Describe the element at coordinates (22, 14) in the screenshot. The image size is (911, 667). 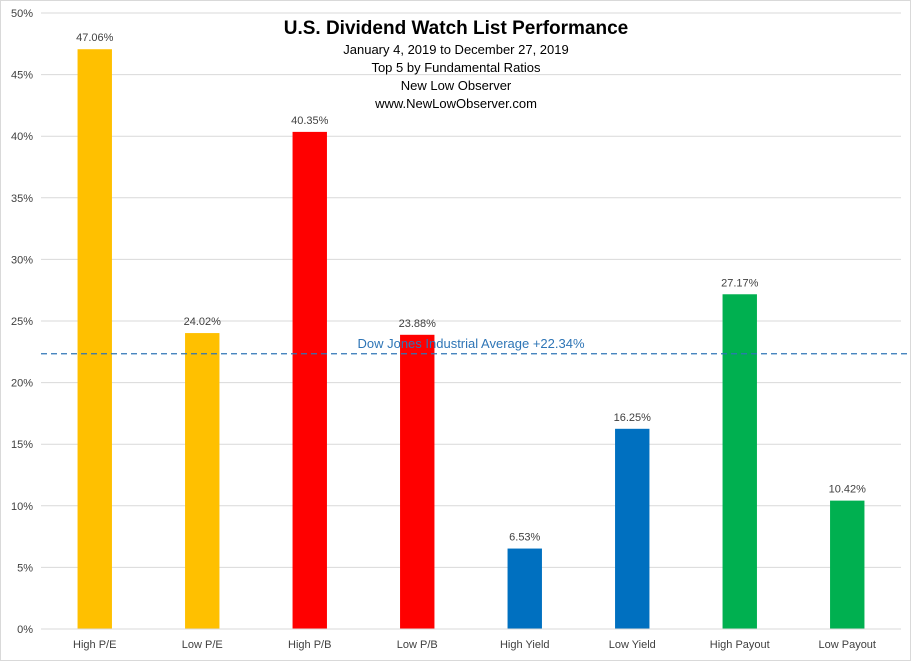
I see `y-tick-label: 50%` at that location.